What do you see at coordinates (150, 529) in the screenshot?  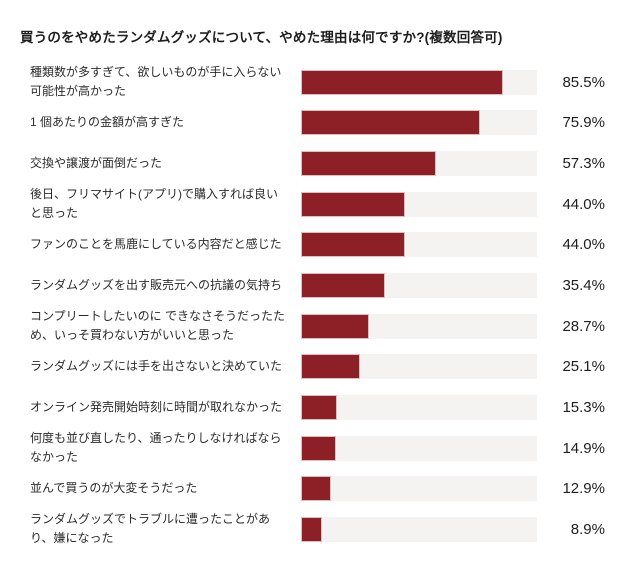 I see `category-label: ランダムグッズでトラブルに遭ったことがあり、嫌になった` at bounding box center [150, 529].